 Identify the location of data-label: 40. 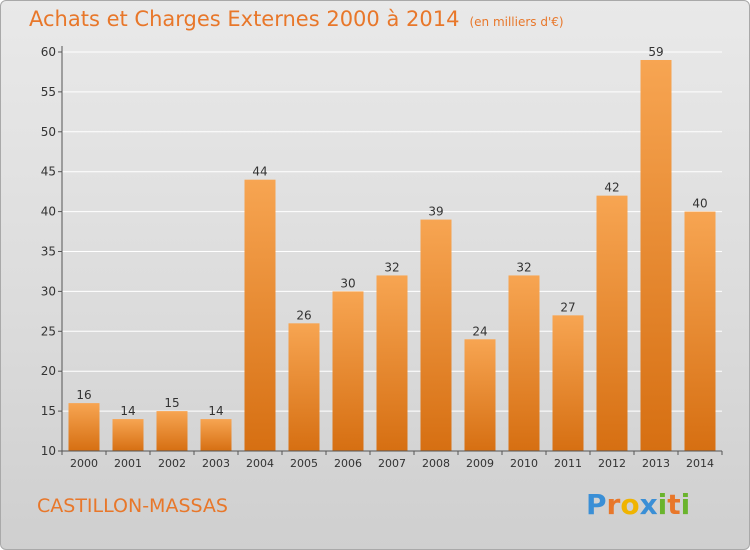
(699, 204).